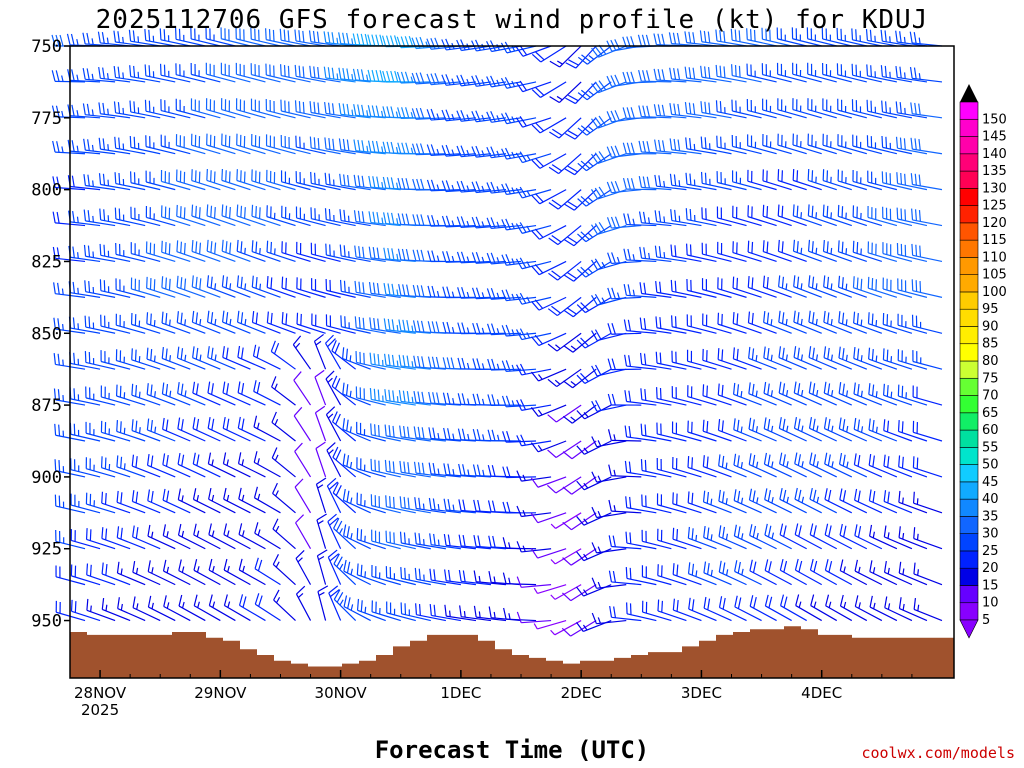  Describe the element at coordinates (46, 622) in the screenshot. I see `y-tick-label: 950` at that location.